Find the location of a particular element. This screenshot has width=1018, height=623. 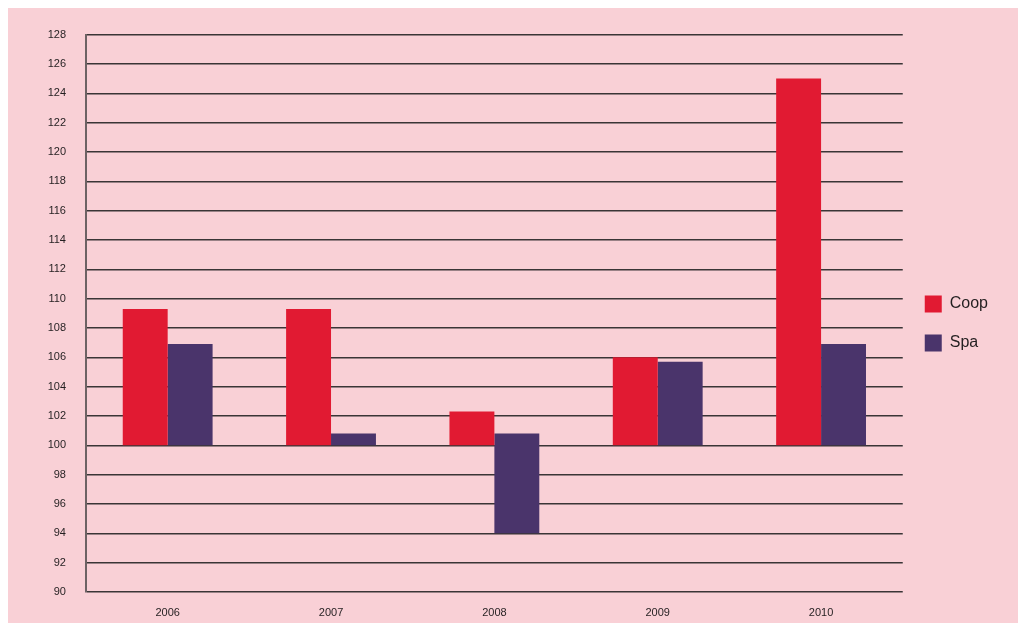

y-tick-label: 122 is located at coordinates (56, 121).